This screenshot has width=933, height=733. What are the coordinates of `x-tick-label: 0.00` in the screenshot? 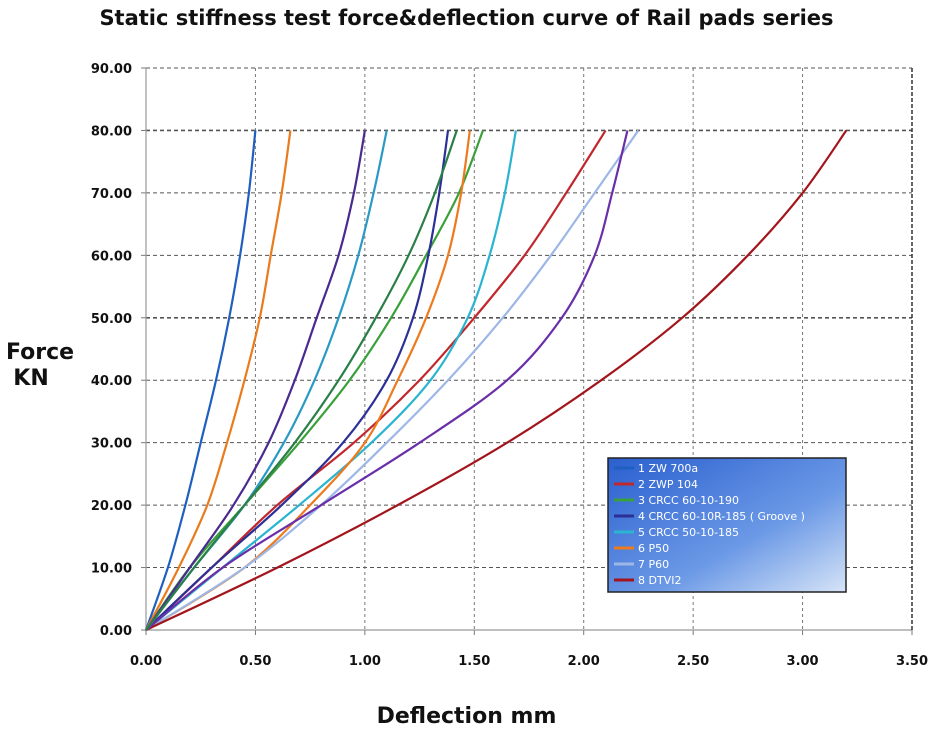 It's located at (146, 661).